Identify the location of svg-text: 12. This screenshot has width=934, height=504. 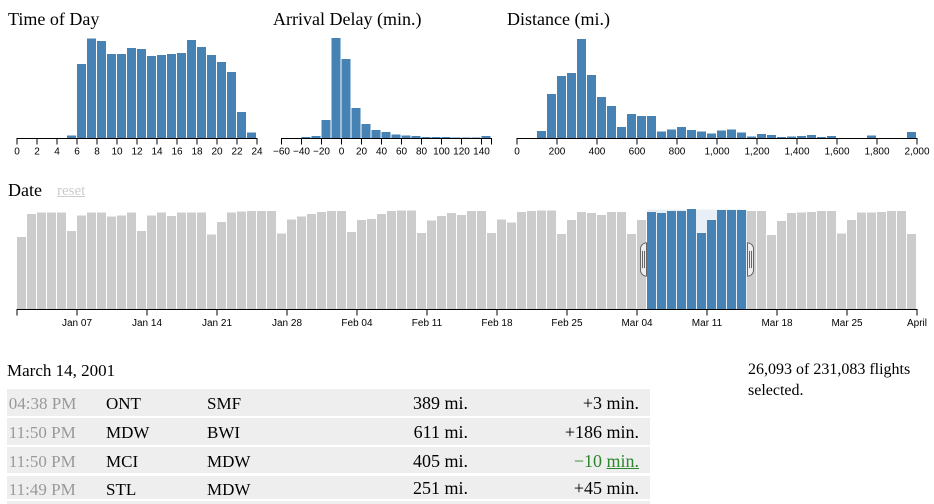
(137, 152).